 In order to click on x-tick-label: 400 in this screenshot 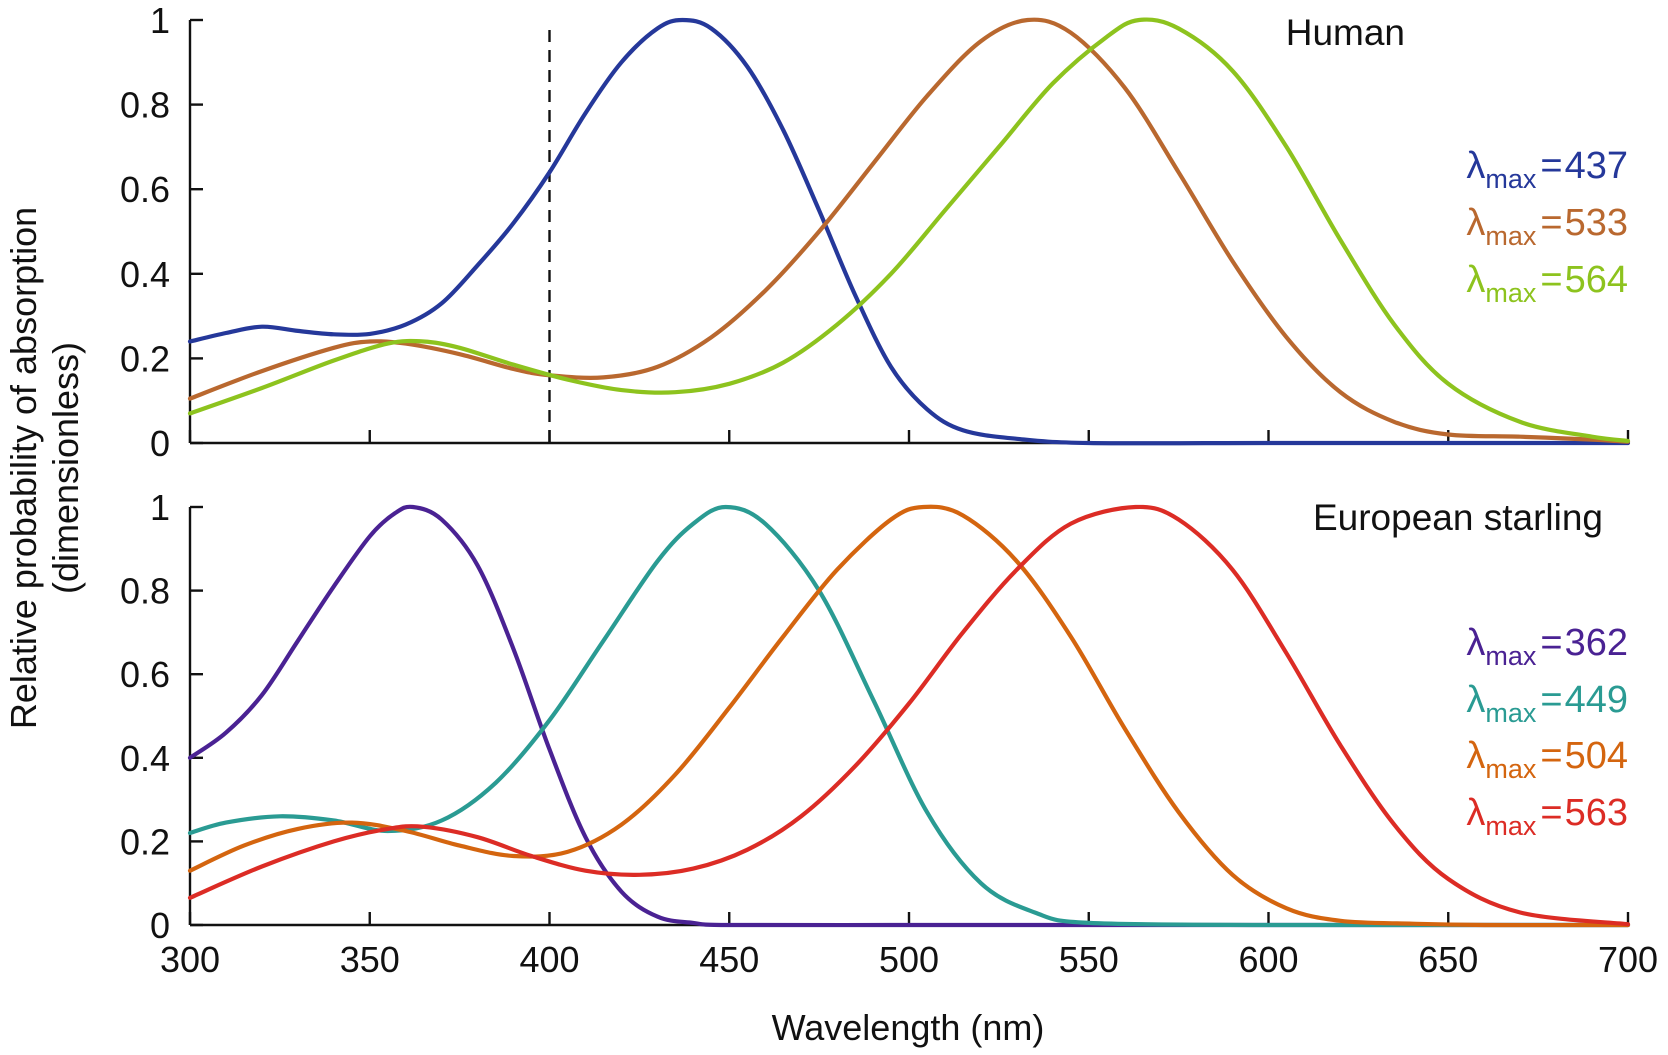, I will do `click(549, 959)`.